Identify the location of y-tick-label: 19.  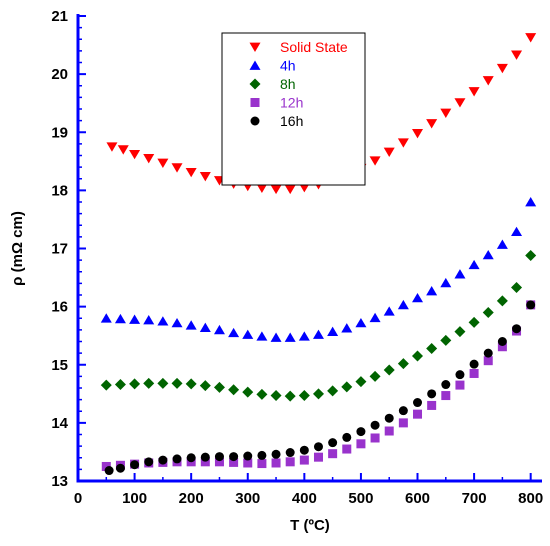
(59, 132).